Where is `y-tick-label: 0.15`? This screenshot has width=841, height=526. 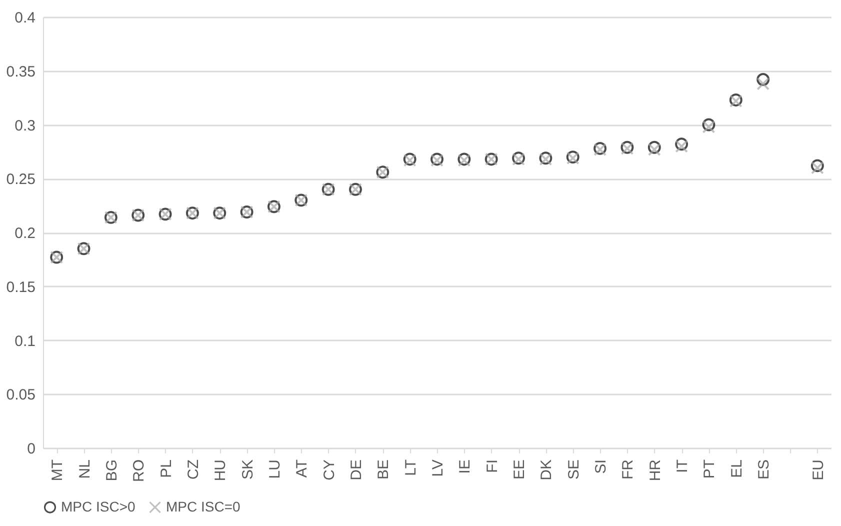 y-tick-label: 0.15 is located at coordinates (21, 287).